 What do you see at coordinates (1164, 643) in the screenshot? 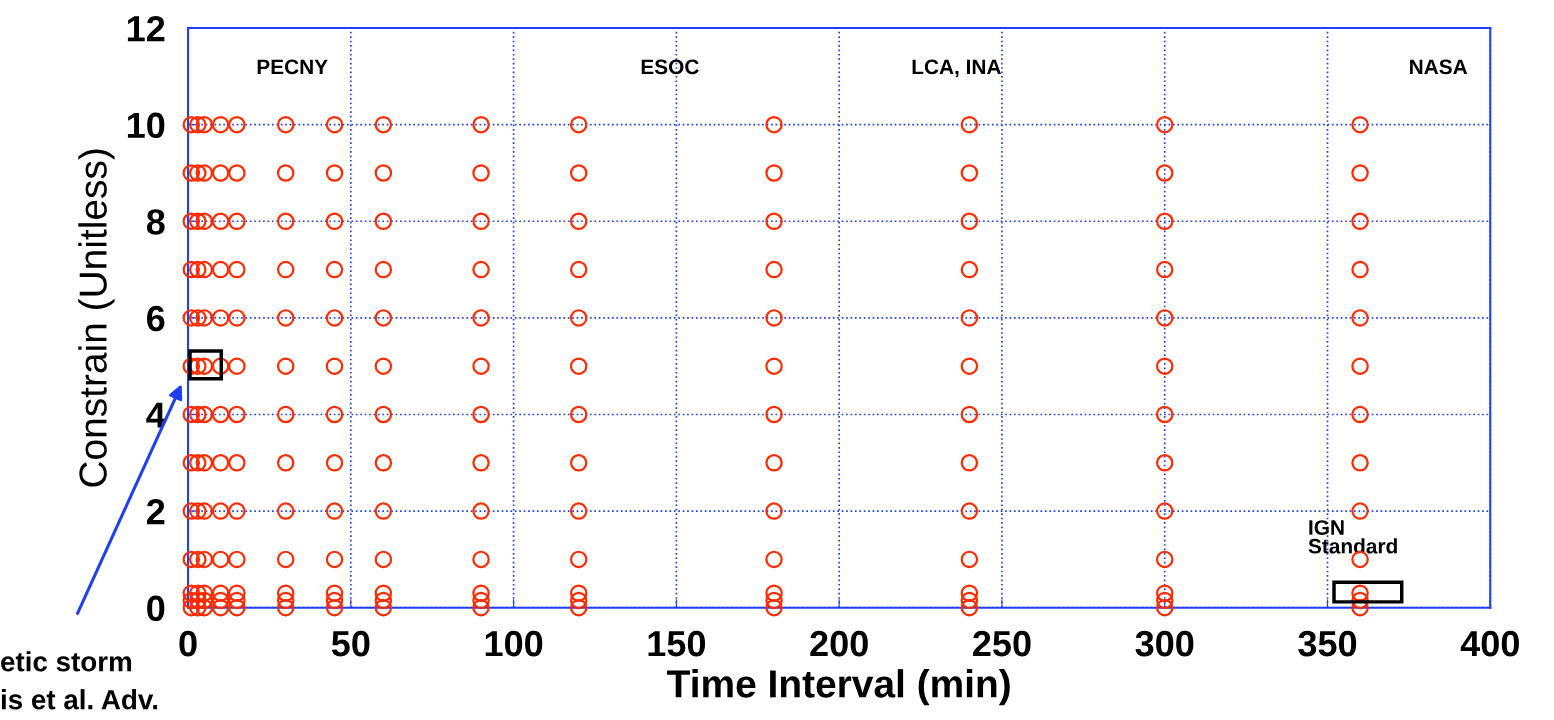
I see `x-tick-label: 300` at bounding box center [1164, 643].